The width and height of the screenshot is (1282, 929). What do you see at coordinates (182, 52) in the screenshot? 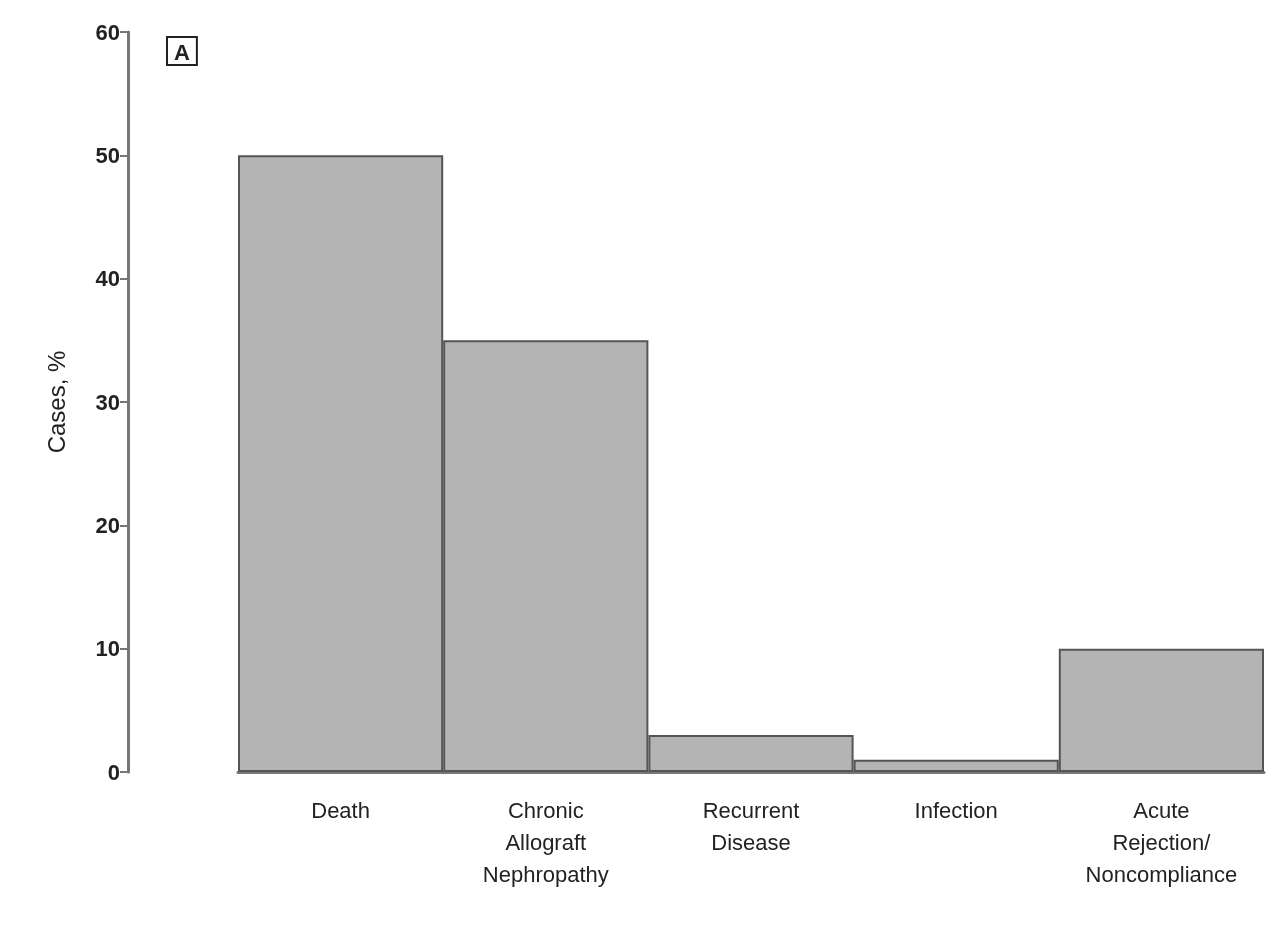
I see `text: A` at bounding box center [182, 52].